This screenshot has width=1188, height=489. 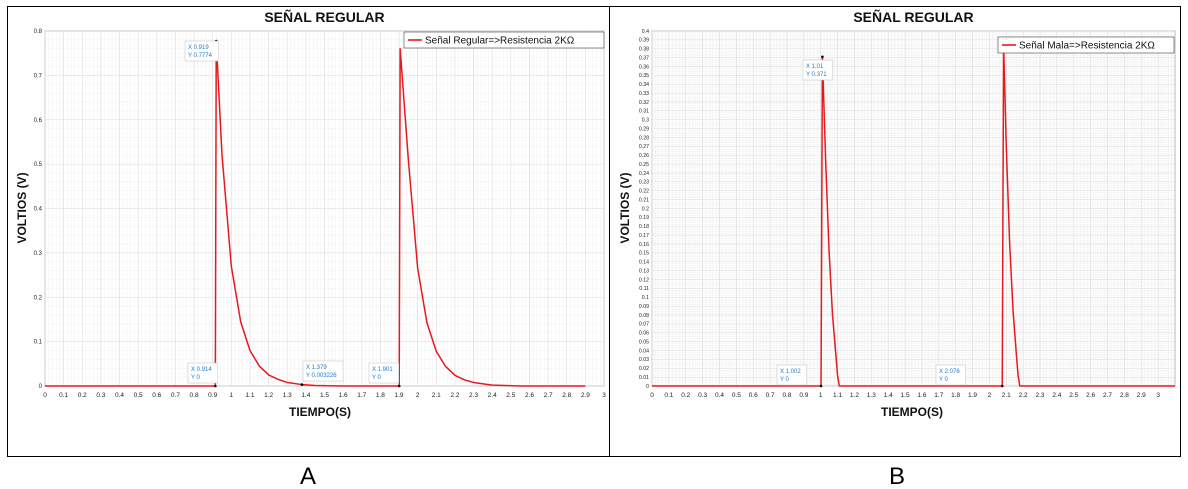 I want to click on y-tick-label: 0.05, so click(x=644, y=342).